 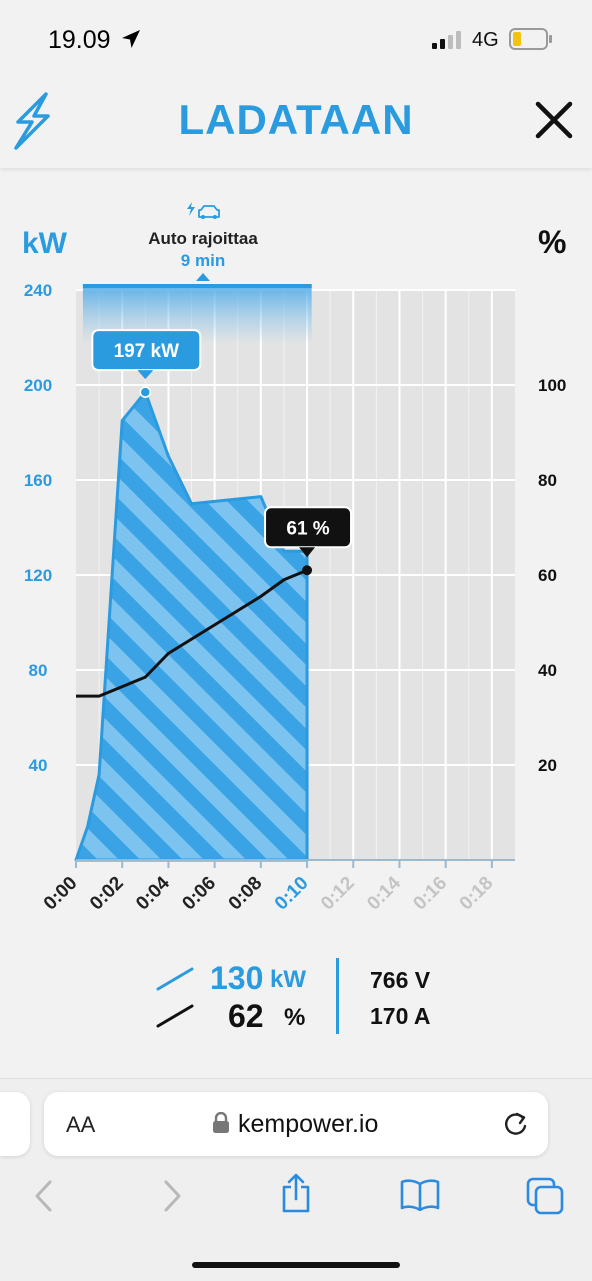 What do you see at coordinates (554, 120) in the screenshot?
I see `close-icon` at bounding box center [554, 120].